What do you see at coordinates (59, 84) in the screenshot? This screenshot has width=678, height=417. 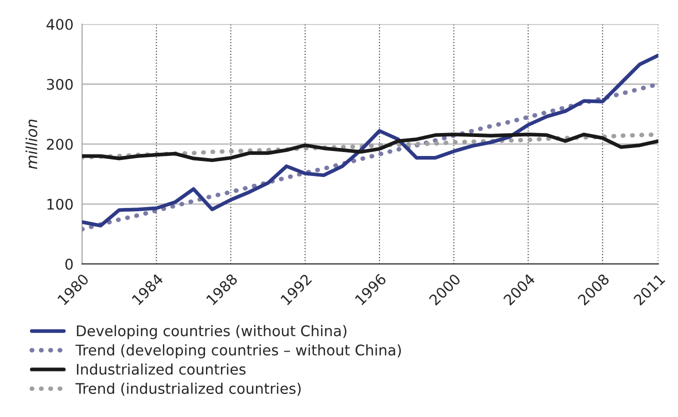 I see `y-tick-label: 300` at bounding box center [59, 84].